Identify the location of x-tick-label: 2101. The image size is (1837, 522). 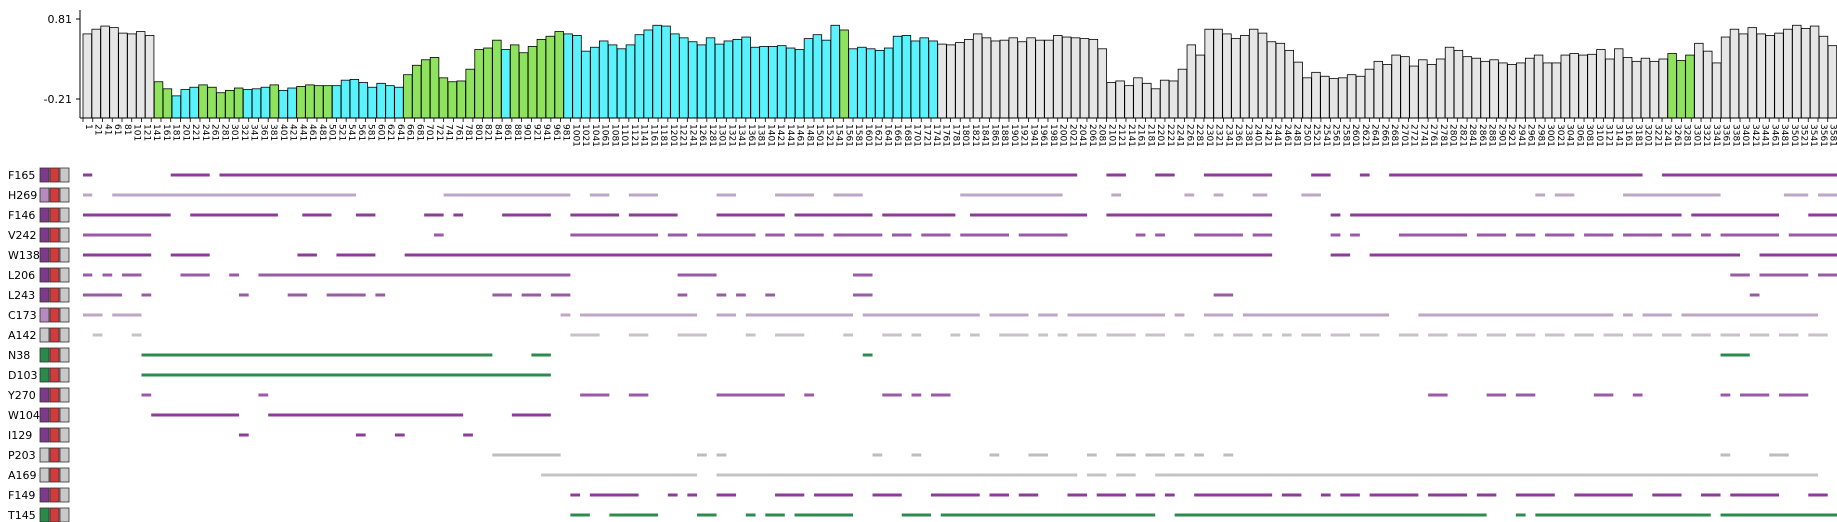
(1111, 135).